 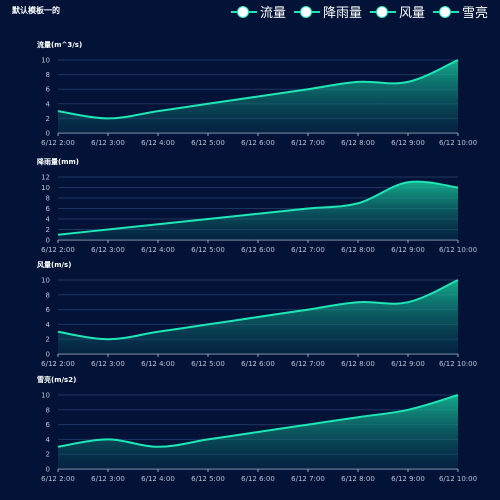 I want to click on series-area, so click(x=258, y=210).